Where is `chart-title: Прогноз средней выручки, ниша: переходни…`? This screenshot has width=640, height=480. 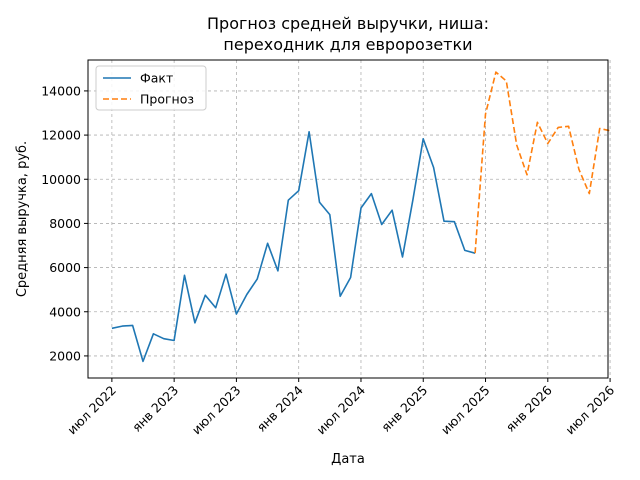 chart-title: Прогноз средней выручки, ниша: переходни… is located at coordinates (348, 34).